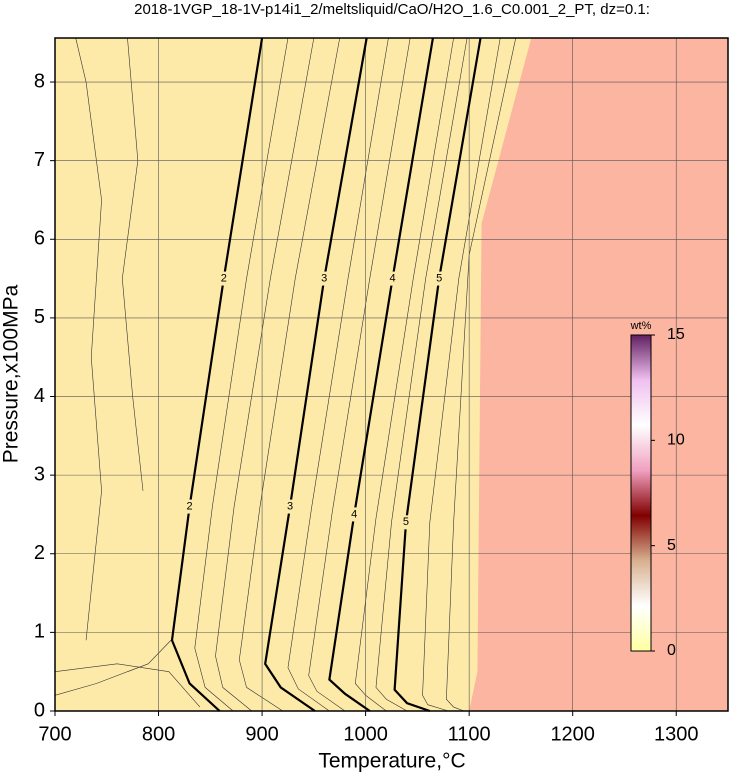 This screenshot has height=776, width=734. Describe the element at coordinates (641, 493) in the screenshot. I see `colorbar` at that location.